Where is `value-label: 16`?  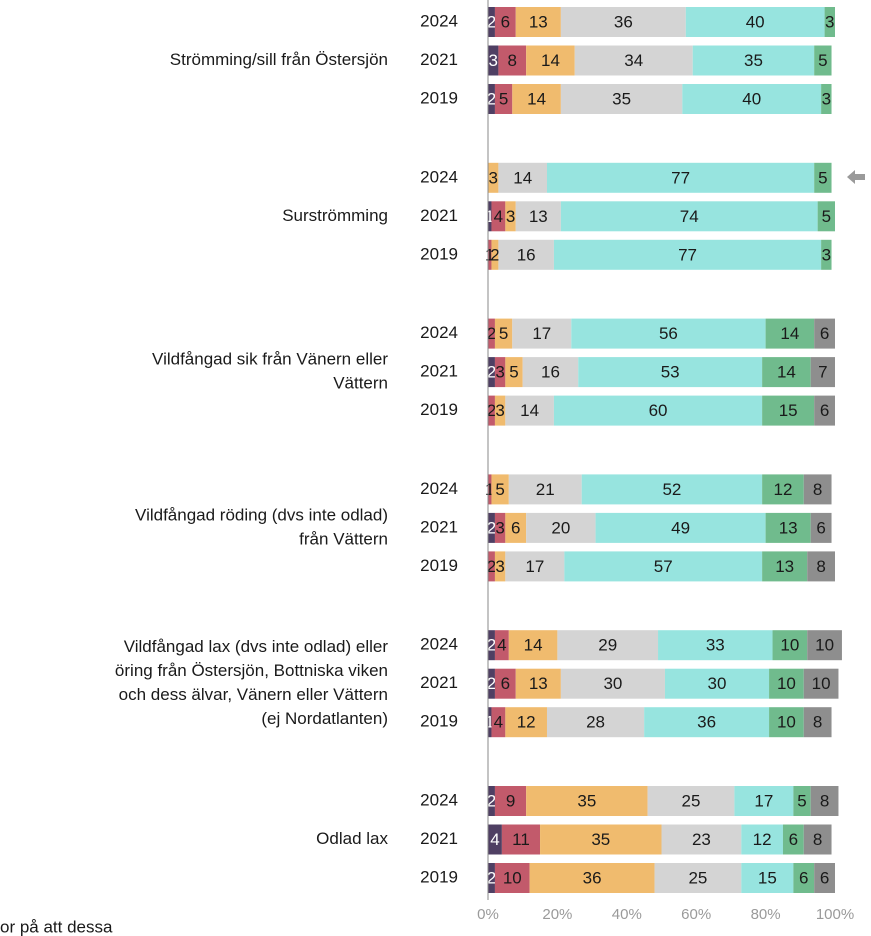 value-label: 16 is located at coordinates (550, 372).